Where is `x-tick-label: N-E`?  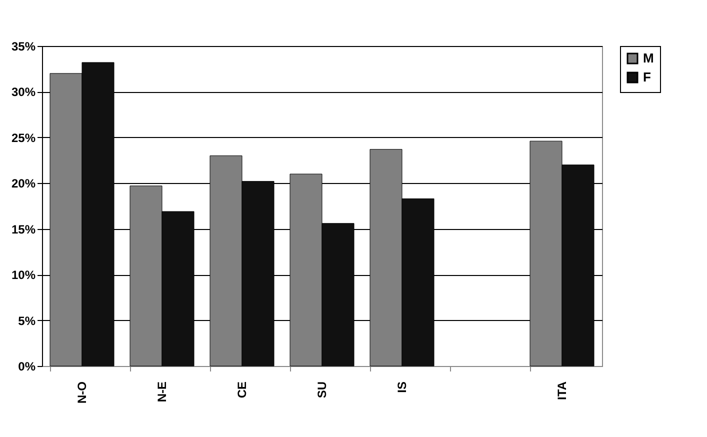
x-tick-label: N-E is located at coordinates (162, 392).